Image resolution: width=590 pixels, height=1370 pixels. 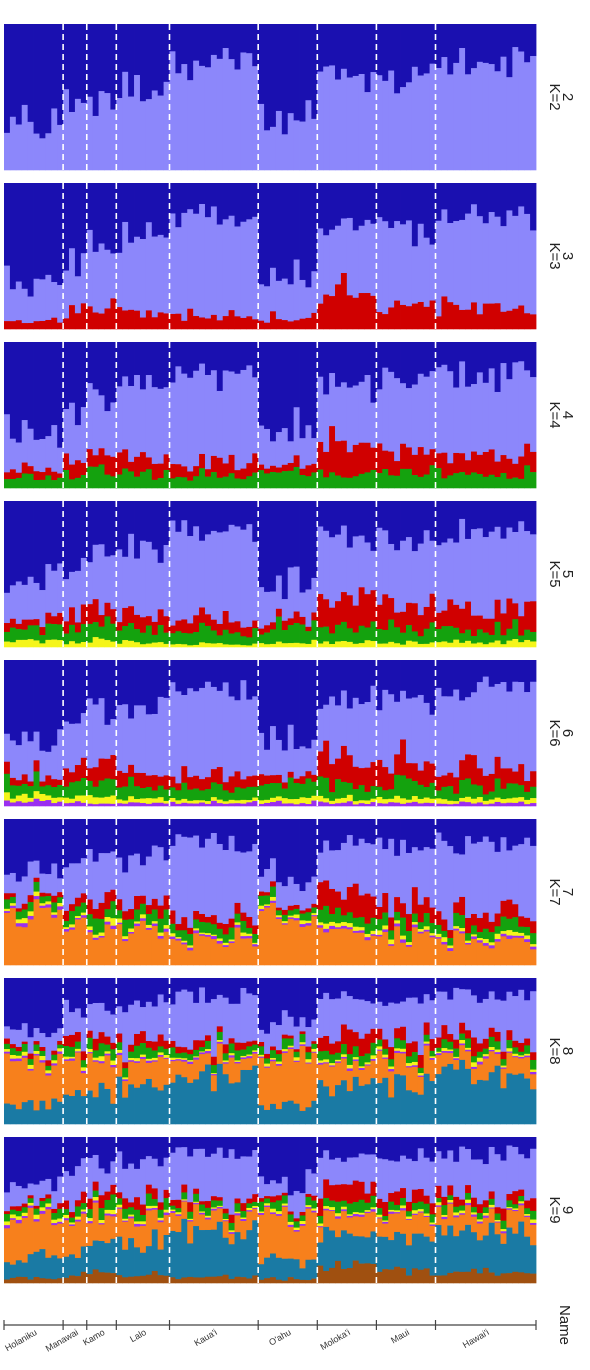 I want to click on population-label: Lalo, so click(x=138, y=1335).